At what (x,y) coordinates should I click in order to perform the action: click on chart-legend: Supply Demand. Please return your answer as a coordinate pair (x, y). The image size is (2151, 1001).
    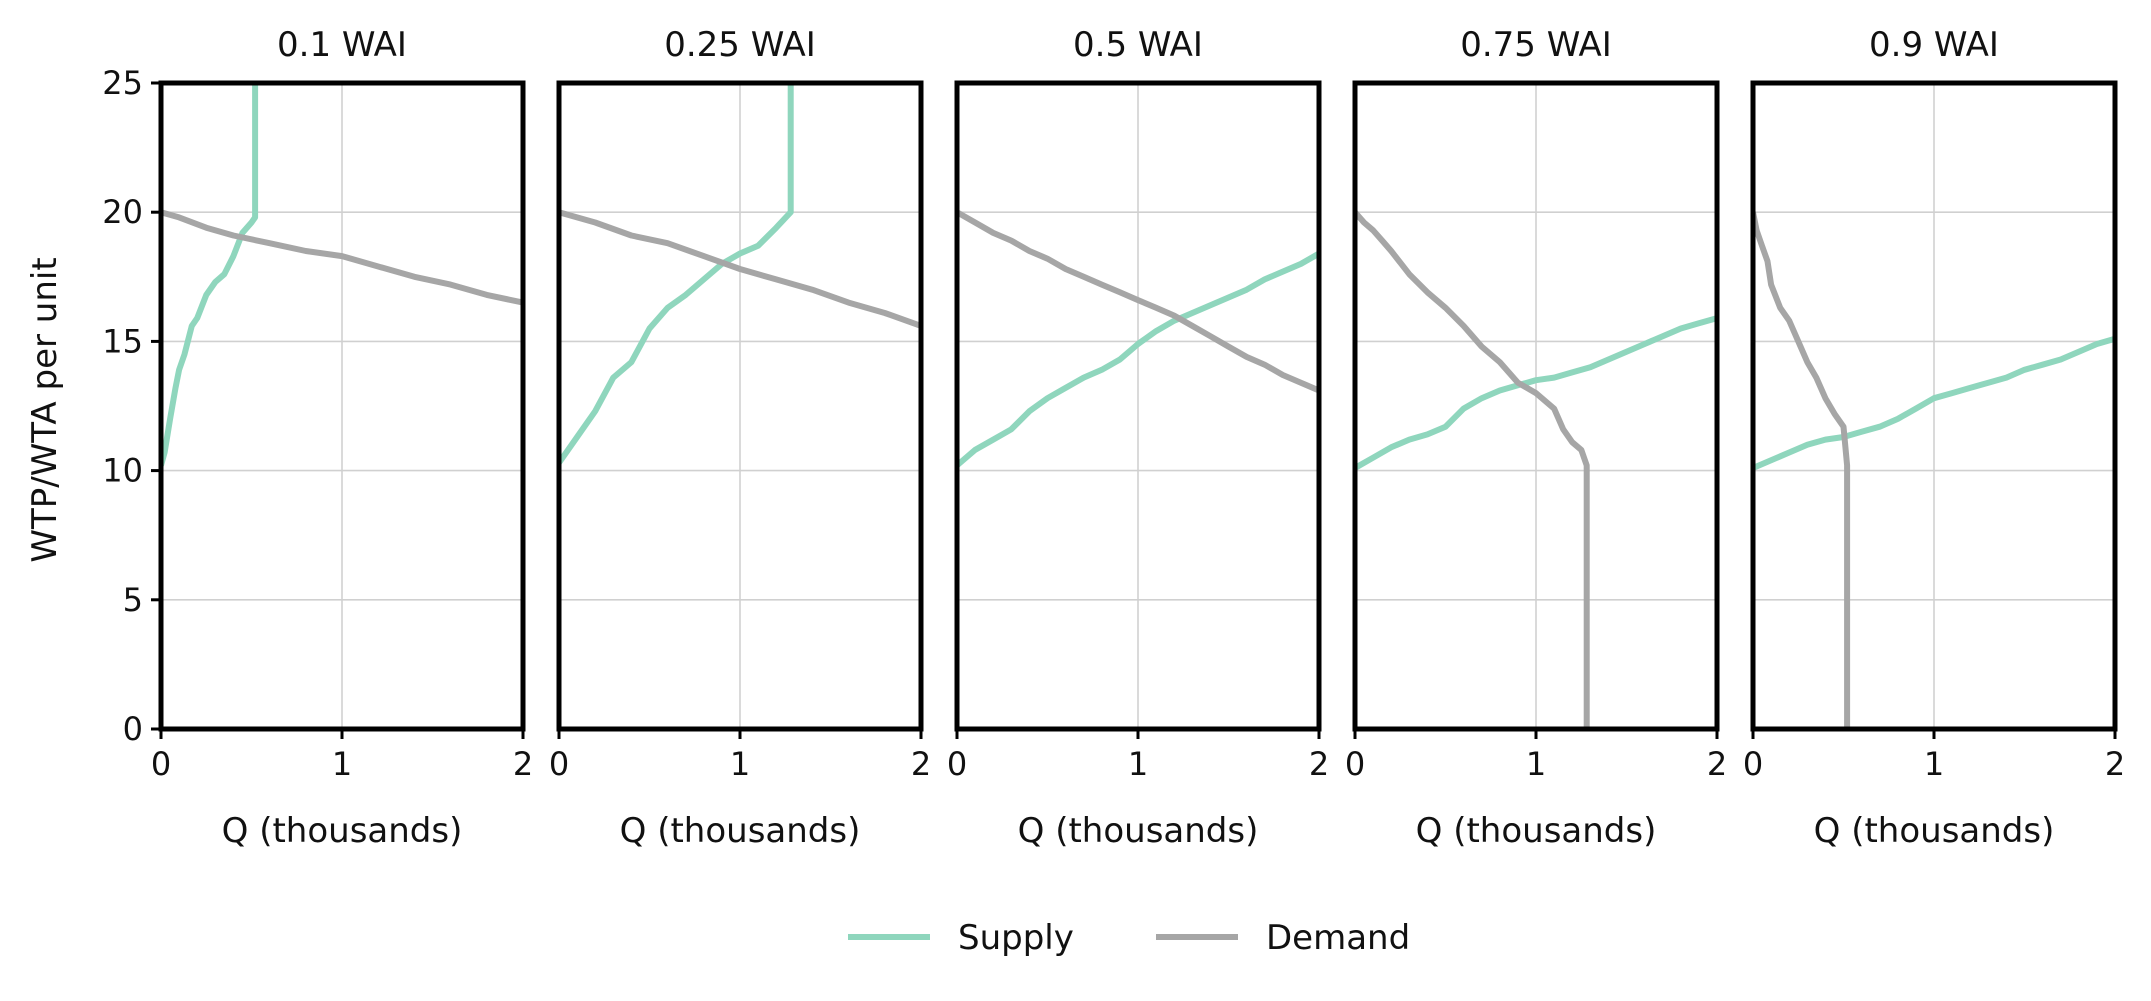
    Looking at the image, I should click on (1129, 938).